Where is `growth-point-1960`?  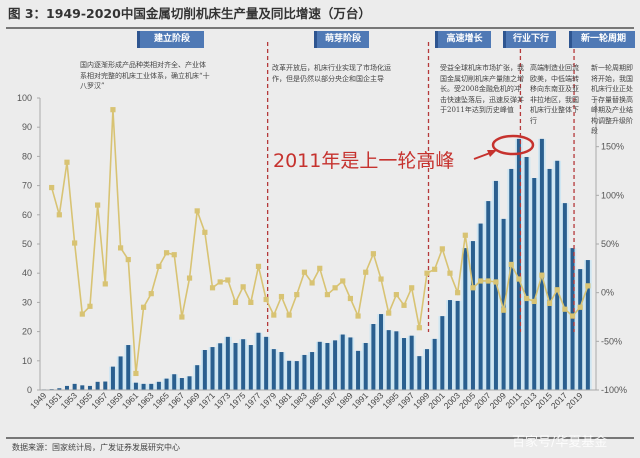
growth-point-1960 is located at coordinates (128, 259).